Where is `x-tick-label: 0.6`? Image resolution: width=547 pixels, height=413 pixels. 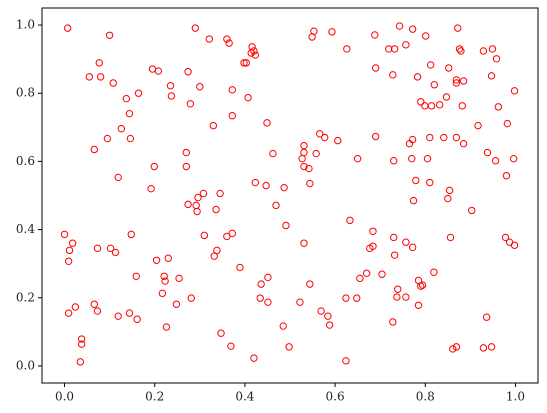 x-tick-label: 0.6 is located at coordinates (335, 397).